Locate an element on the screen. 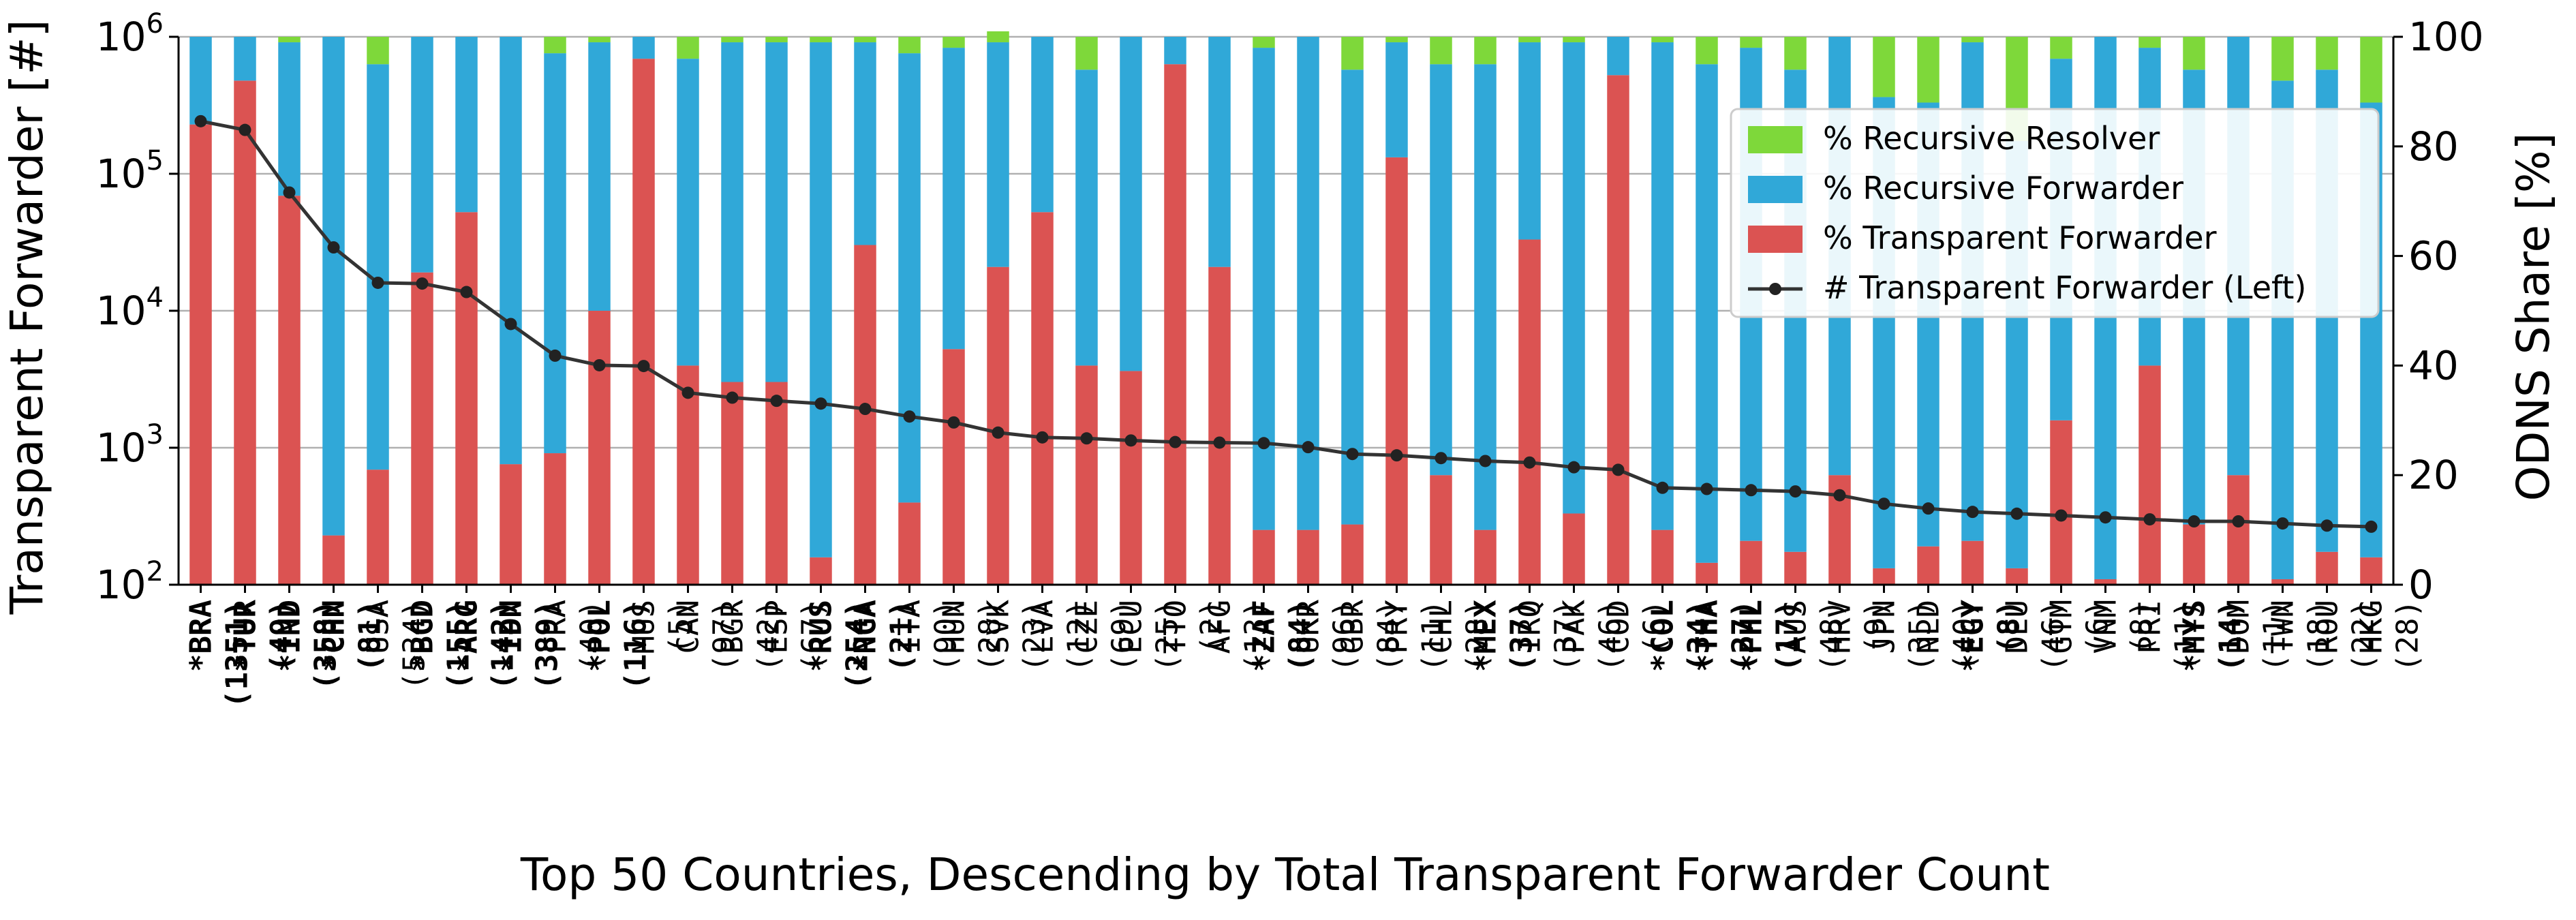 Image resolution: width=2576 pixels, height=920 pixels. legend-label-recursive-resolver: % Recursive Resolver is located at coordinates (1992, 138).